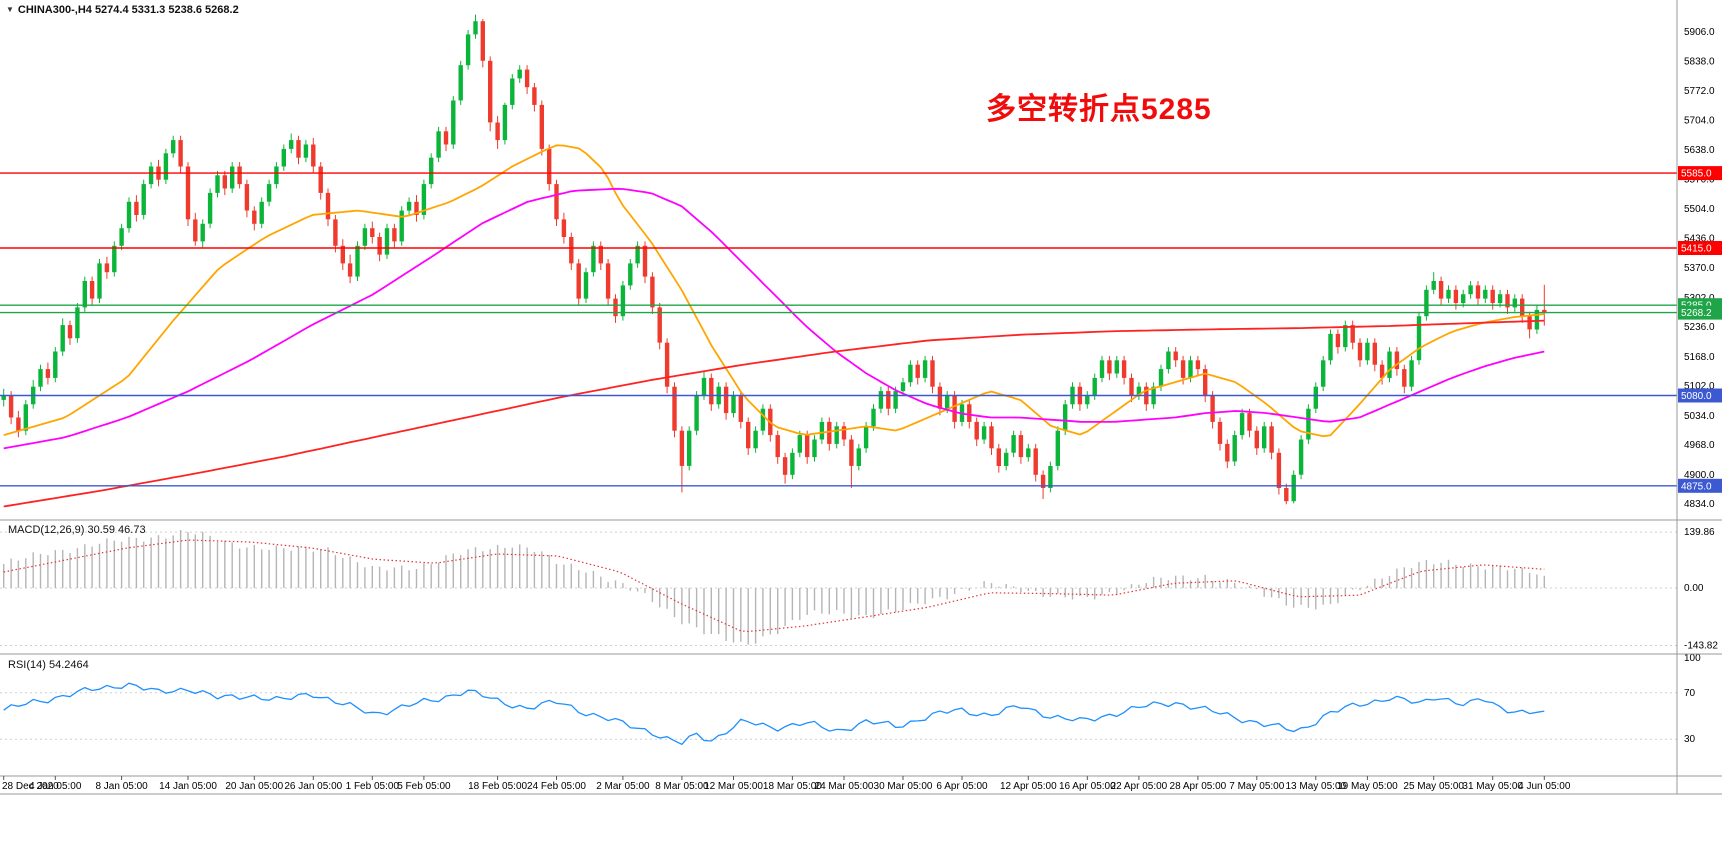 The height and width of the screenshot is (844, 1722). I want to click on svg-text: 25 May 05:00, so click(1433, 786).